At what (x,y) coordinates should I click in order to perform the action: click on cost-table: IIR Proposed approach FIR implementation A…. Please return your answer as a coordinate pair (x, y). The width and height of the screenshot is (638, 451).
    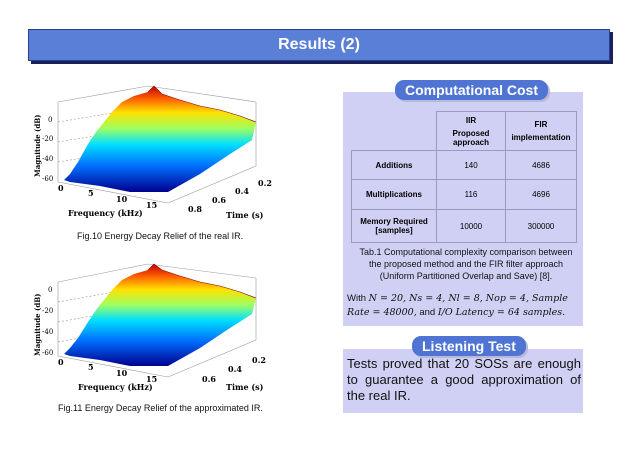
    Looking at the image, I should click on (464, 177).